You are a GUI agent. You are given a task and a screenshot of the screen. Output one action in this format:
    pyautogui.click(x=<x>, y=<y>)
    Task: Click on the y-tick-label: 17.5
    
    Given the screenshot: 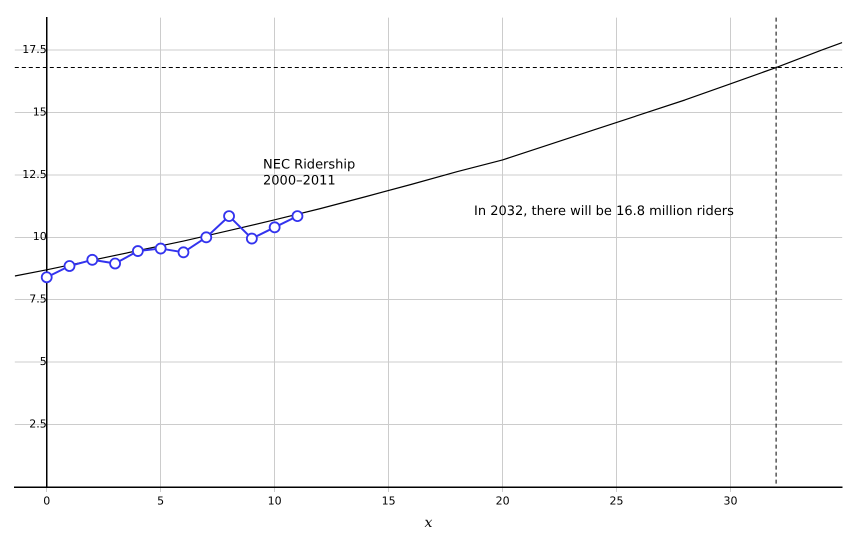 What is the action you would take?
    pyautogui.click(x=34, y=49)
    